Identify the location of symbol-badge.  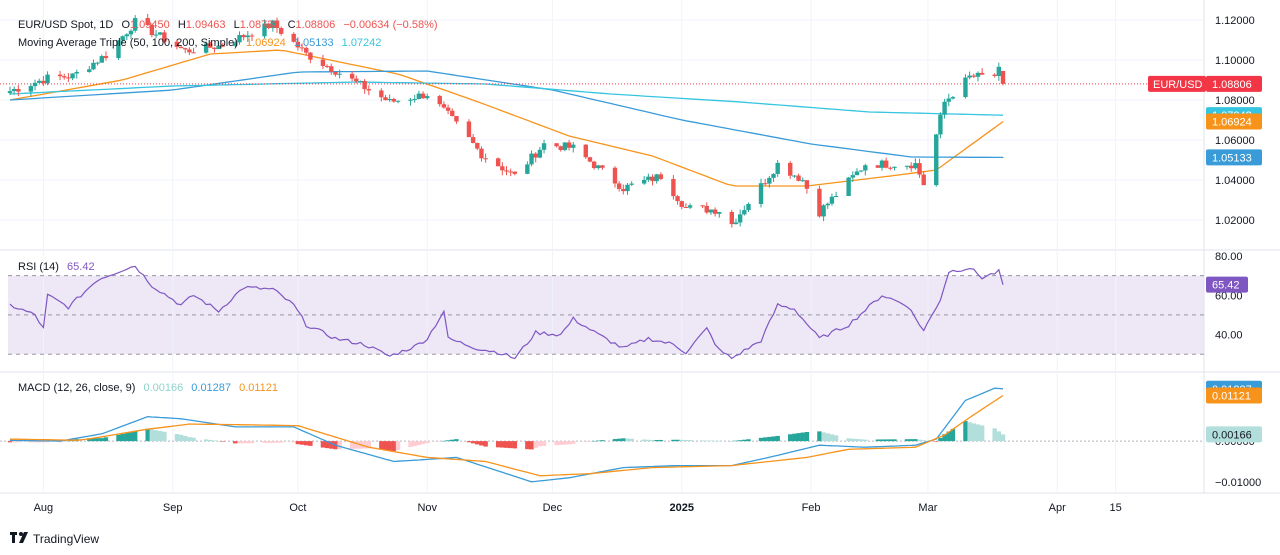
(1177, 83).